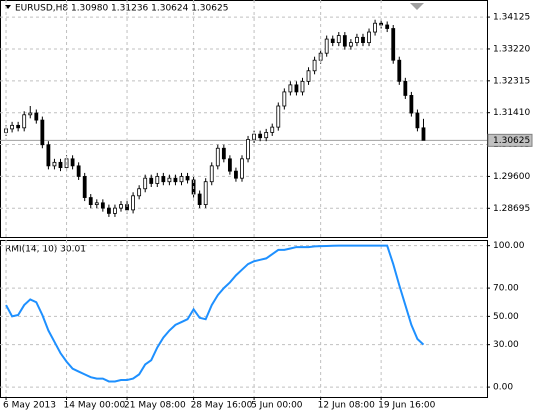  Describe the element at coordinates (511, 49) in the screenshot. I see `y-tick-label: 1.33220` at that location.